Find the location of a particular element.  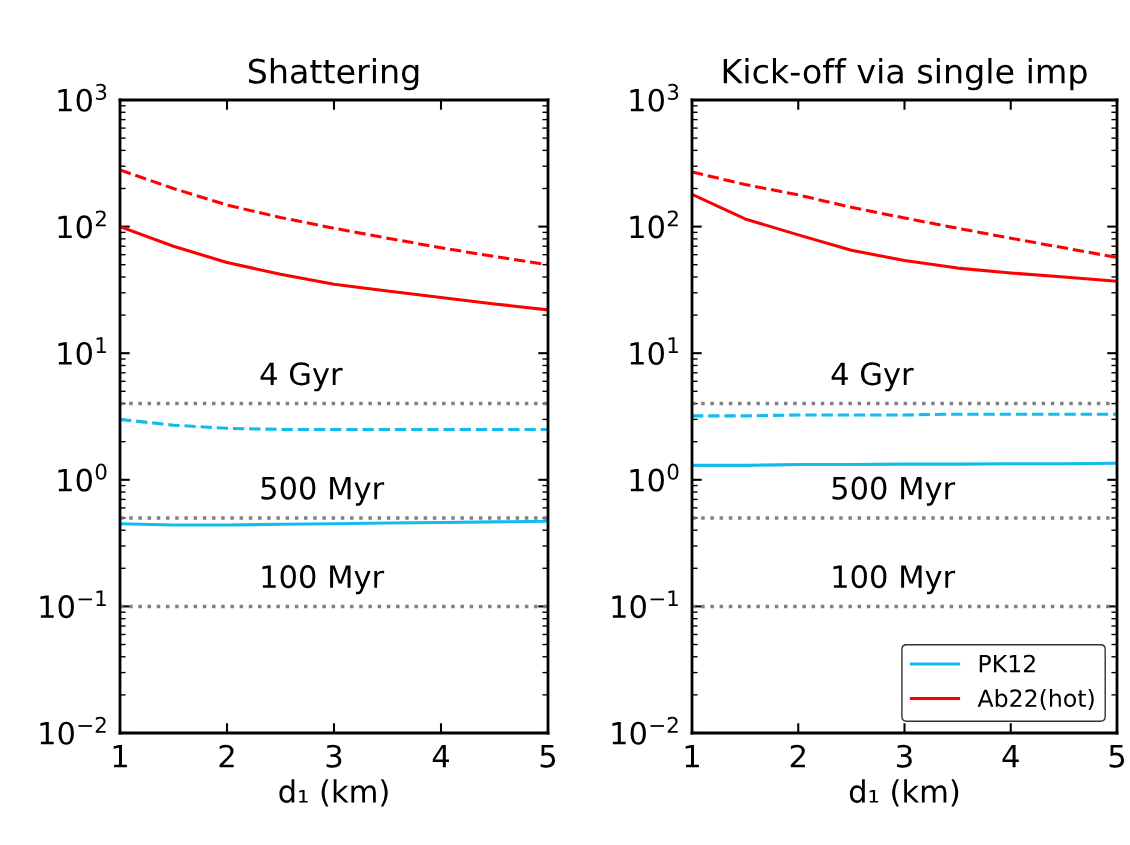

chart-title: Kick-off via single imp is located at coordinates (905, 74).